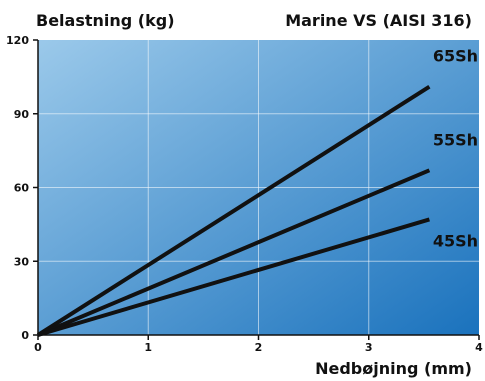 The height and width of the screenshot is (381, 485). What do you see at coordinates (259, 347) in the screenshot?
I see `x-tick-label: 2` at bounding box center [259, 347].